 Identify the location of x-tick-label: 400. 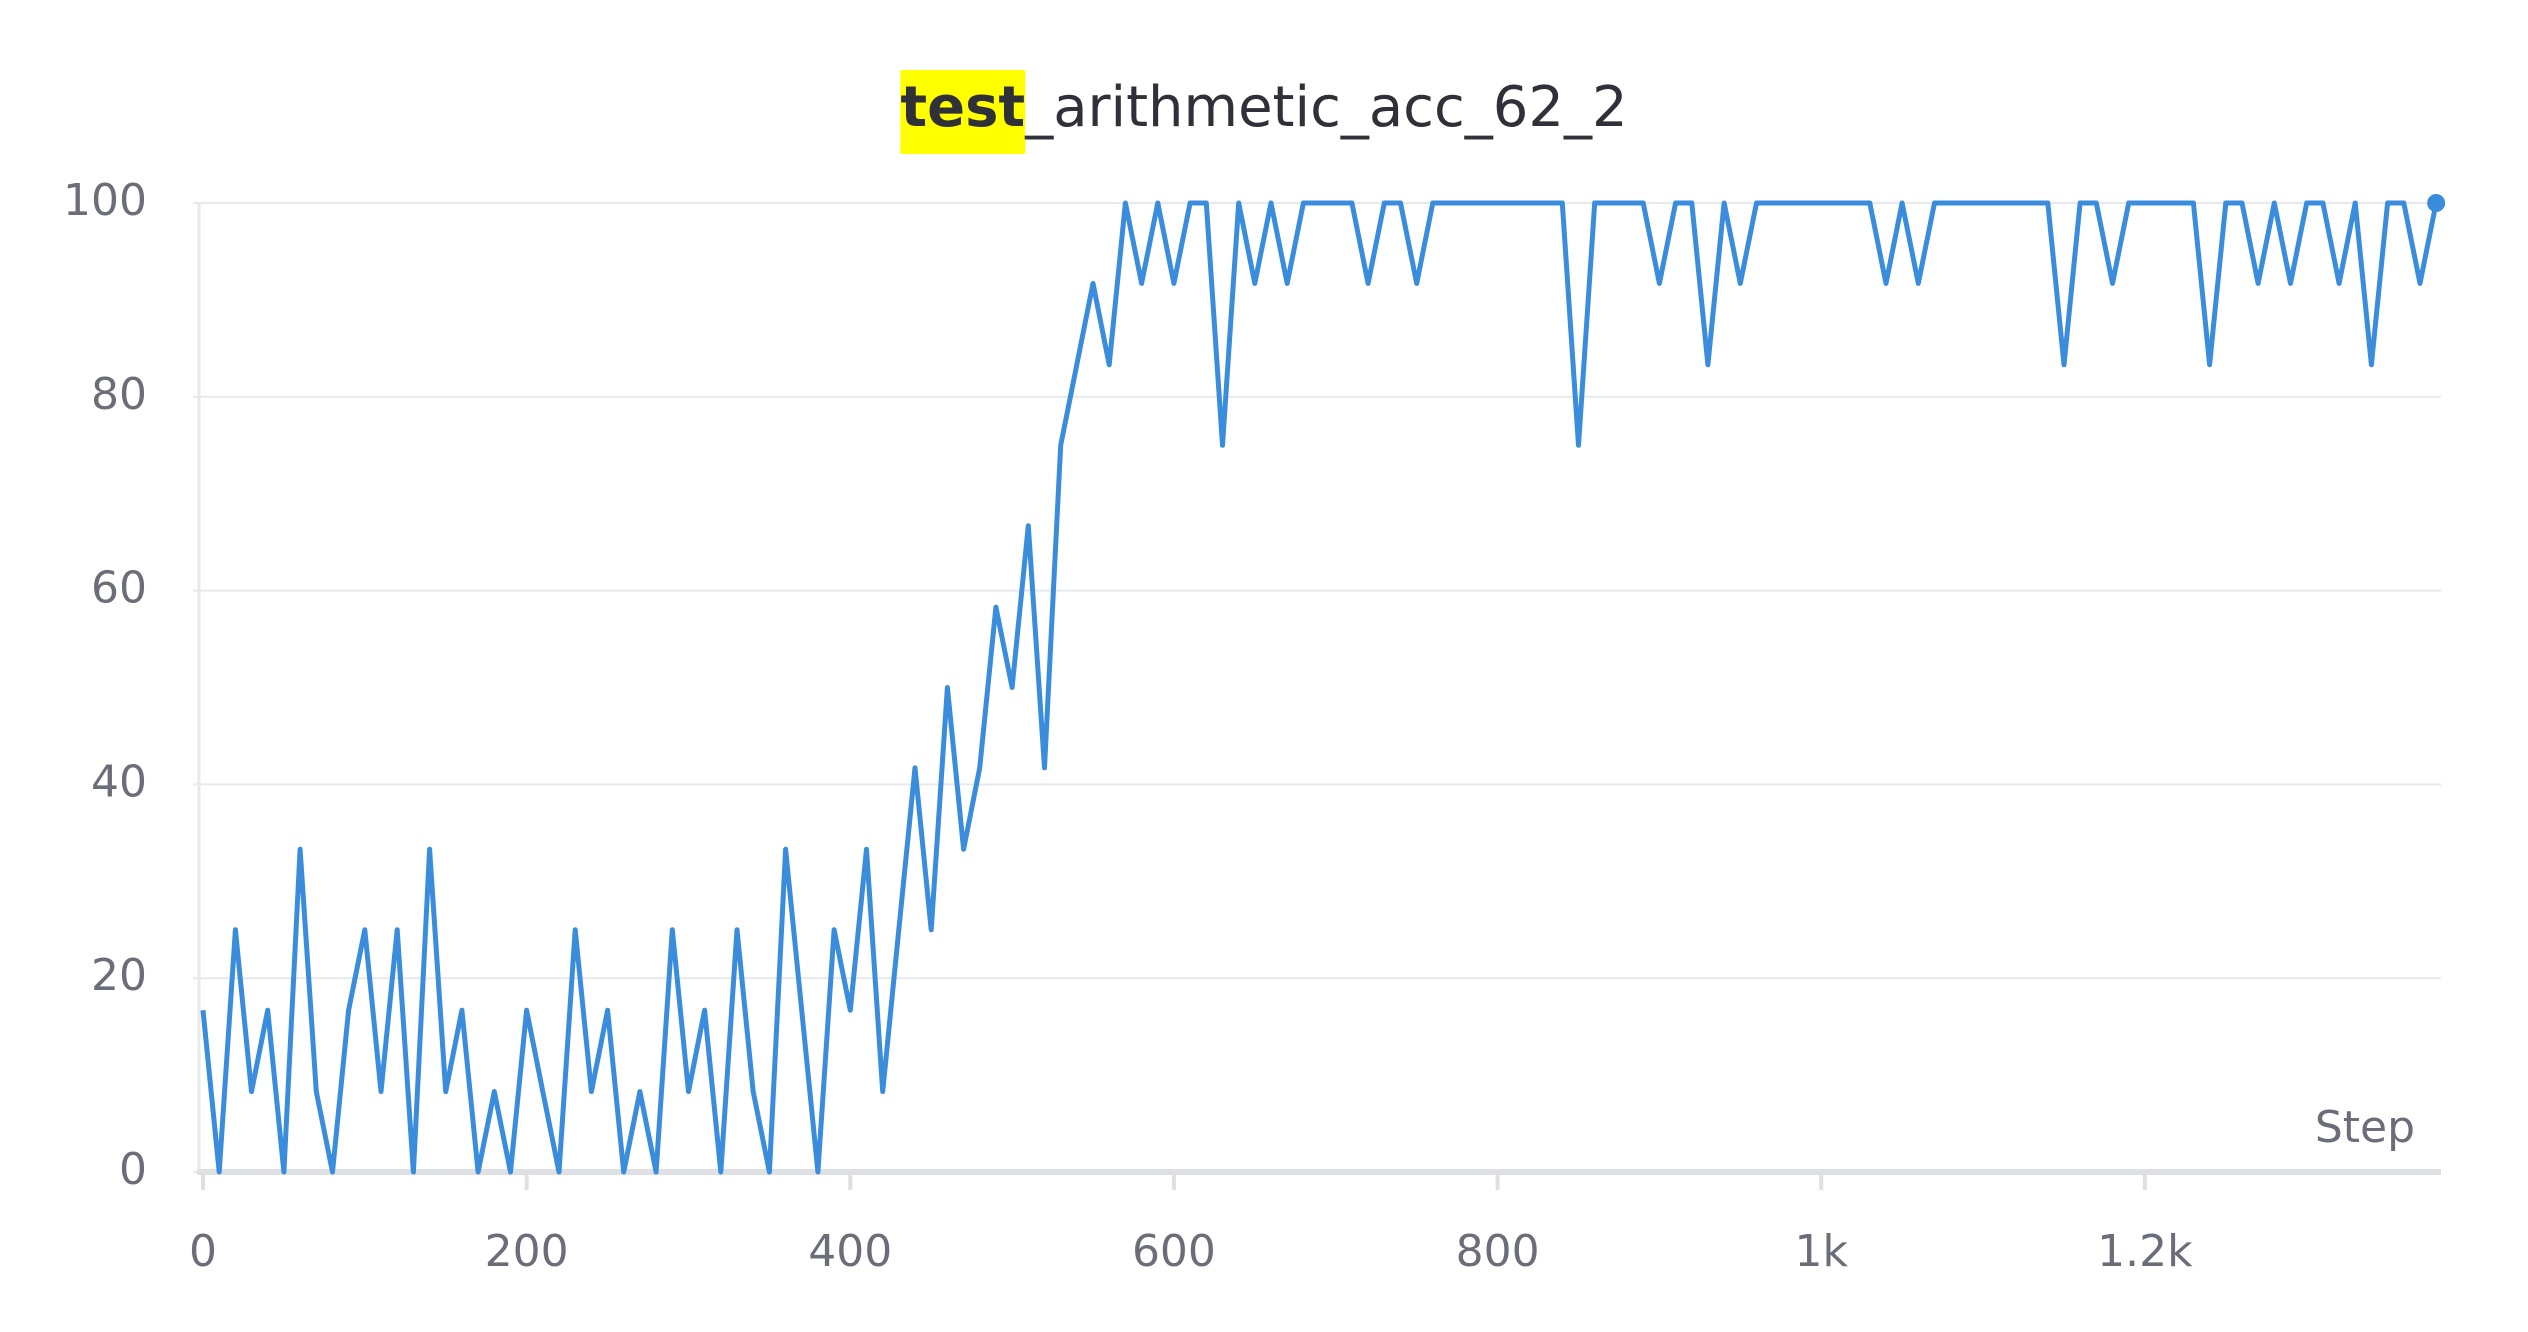
(850, 1251).